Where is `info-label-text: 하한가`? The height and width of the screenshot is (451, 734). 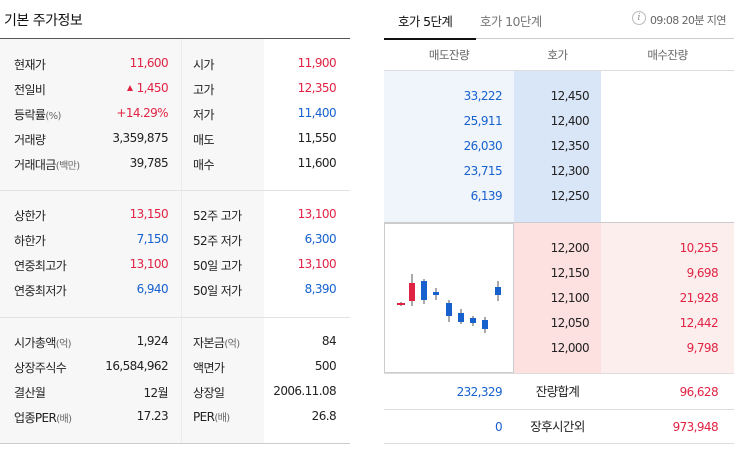 info-label-text: 하한가 is located at coordinates (30, 241).